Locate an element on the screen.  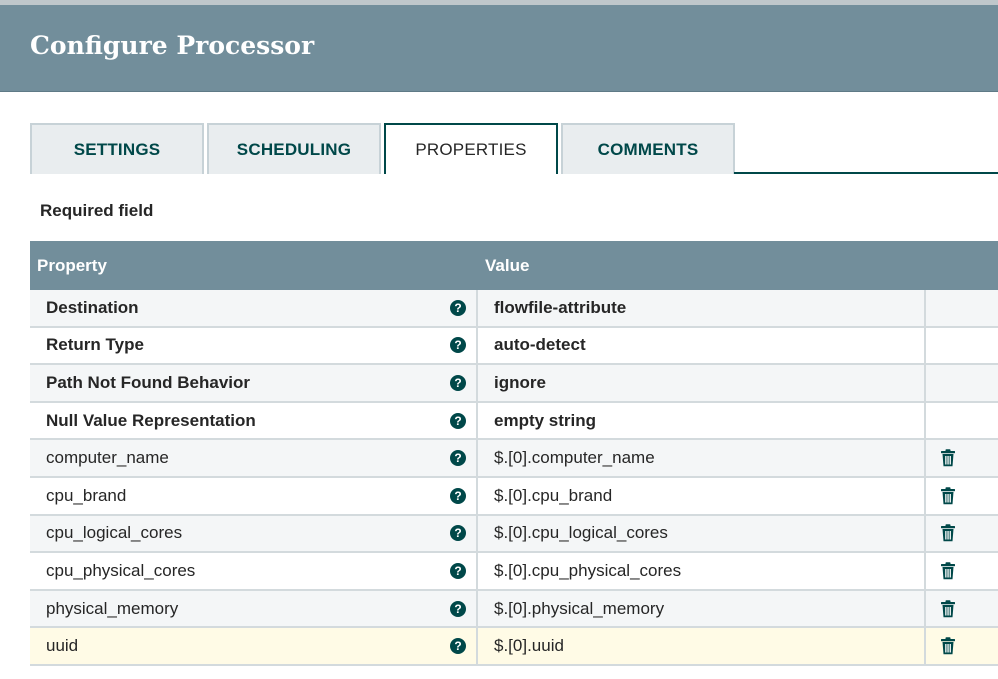
property-value: $.[0].cpu_physical_cores is located at coordinates (588, 570).